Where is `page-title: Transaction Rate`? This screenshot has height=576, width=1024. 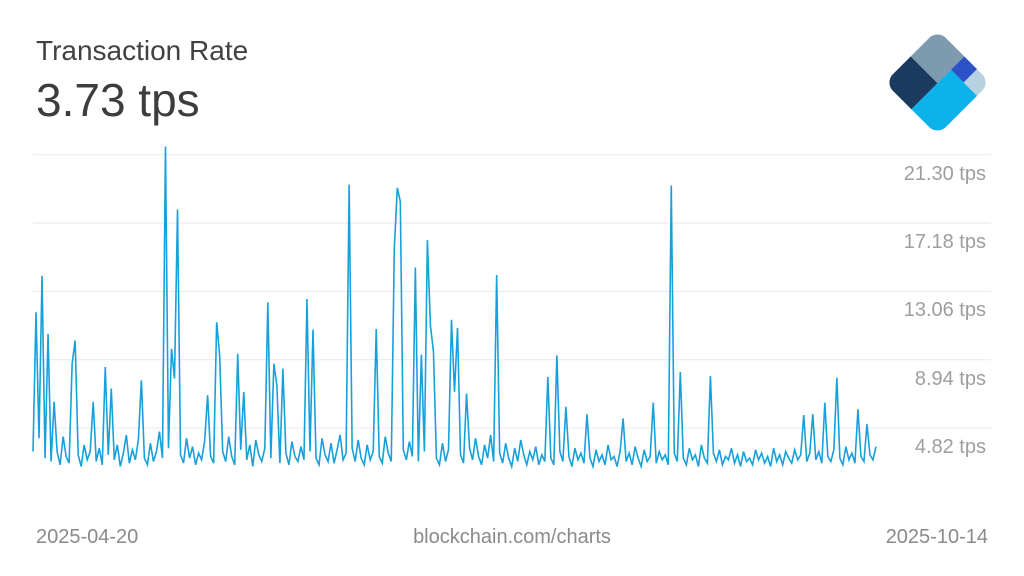 page-title: Transaction Rate is located at coordinates (142, 50).